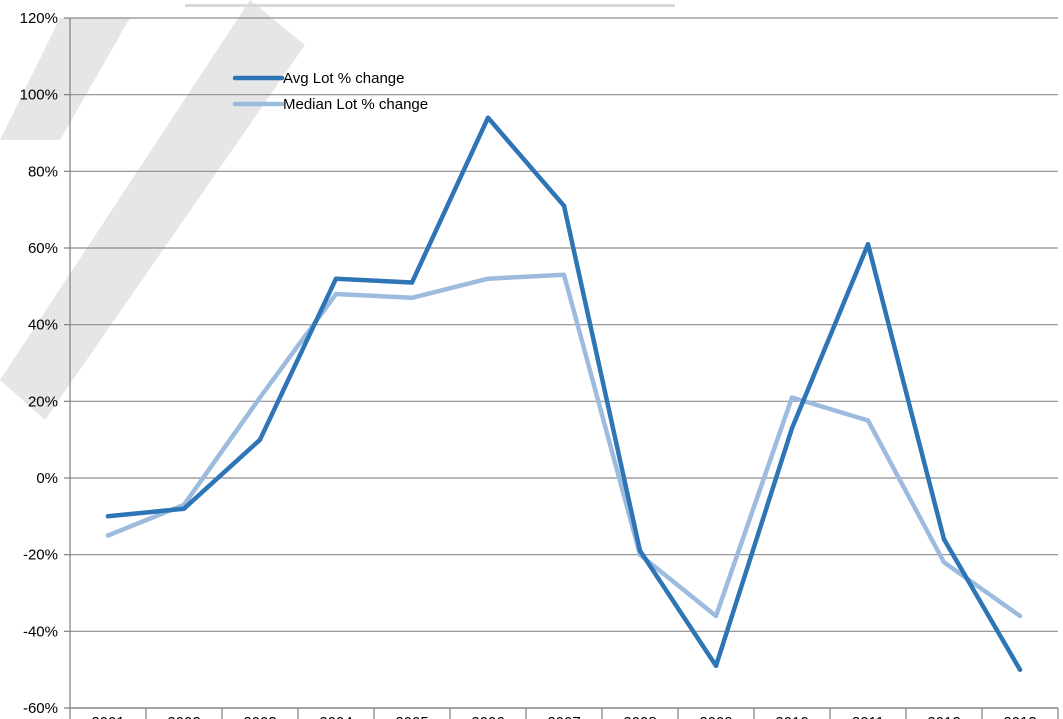 The height and width of the screenshot is (719, 1063). What do you see at coordinates (43, 171) in the screenshot?
I see `y-tick-label: 80%` at bounding box center [43, 171].